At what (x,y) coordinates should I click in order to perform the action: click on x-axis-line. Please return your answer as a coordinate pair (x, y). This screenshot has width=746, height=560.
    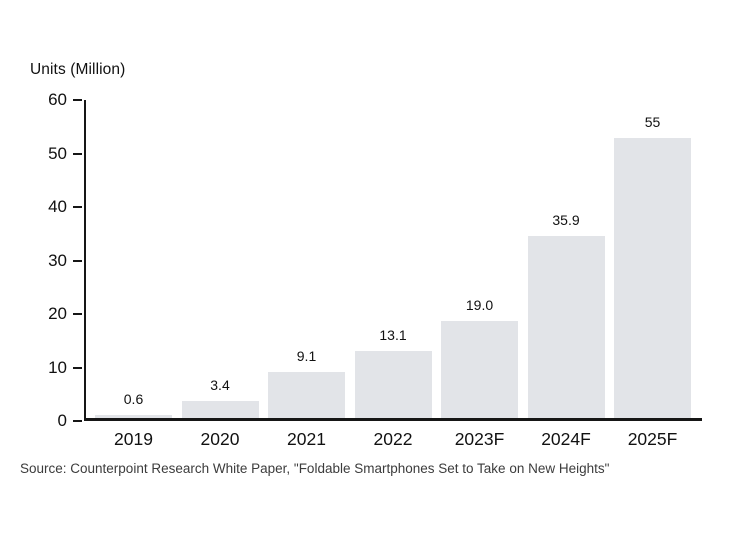
    Looking at the image, I should click on (393, 419).